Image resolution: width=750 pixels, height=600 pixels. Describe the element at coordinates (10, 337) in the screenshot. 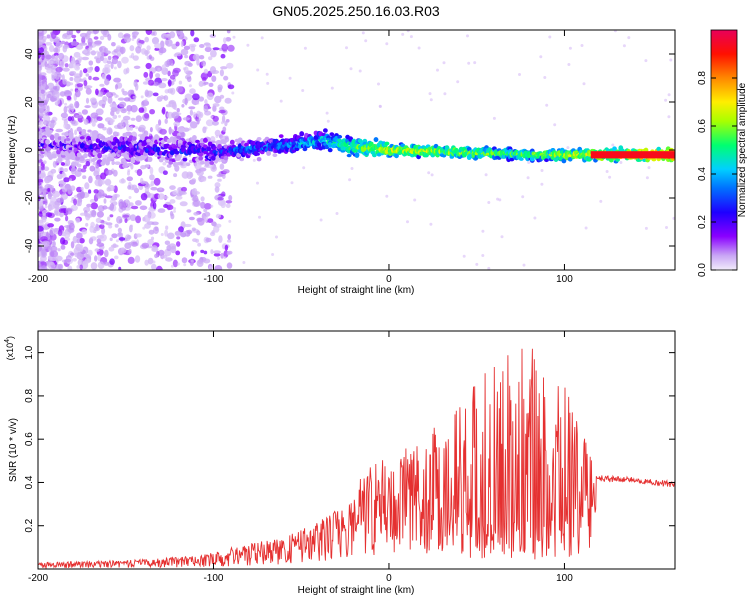

I see `snr-y-multiplier-close: )` at that location.